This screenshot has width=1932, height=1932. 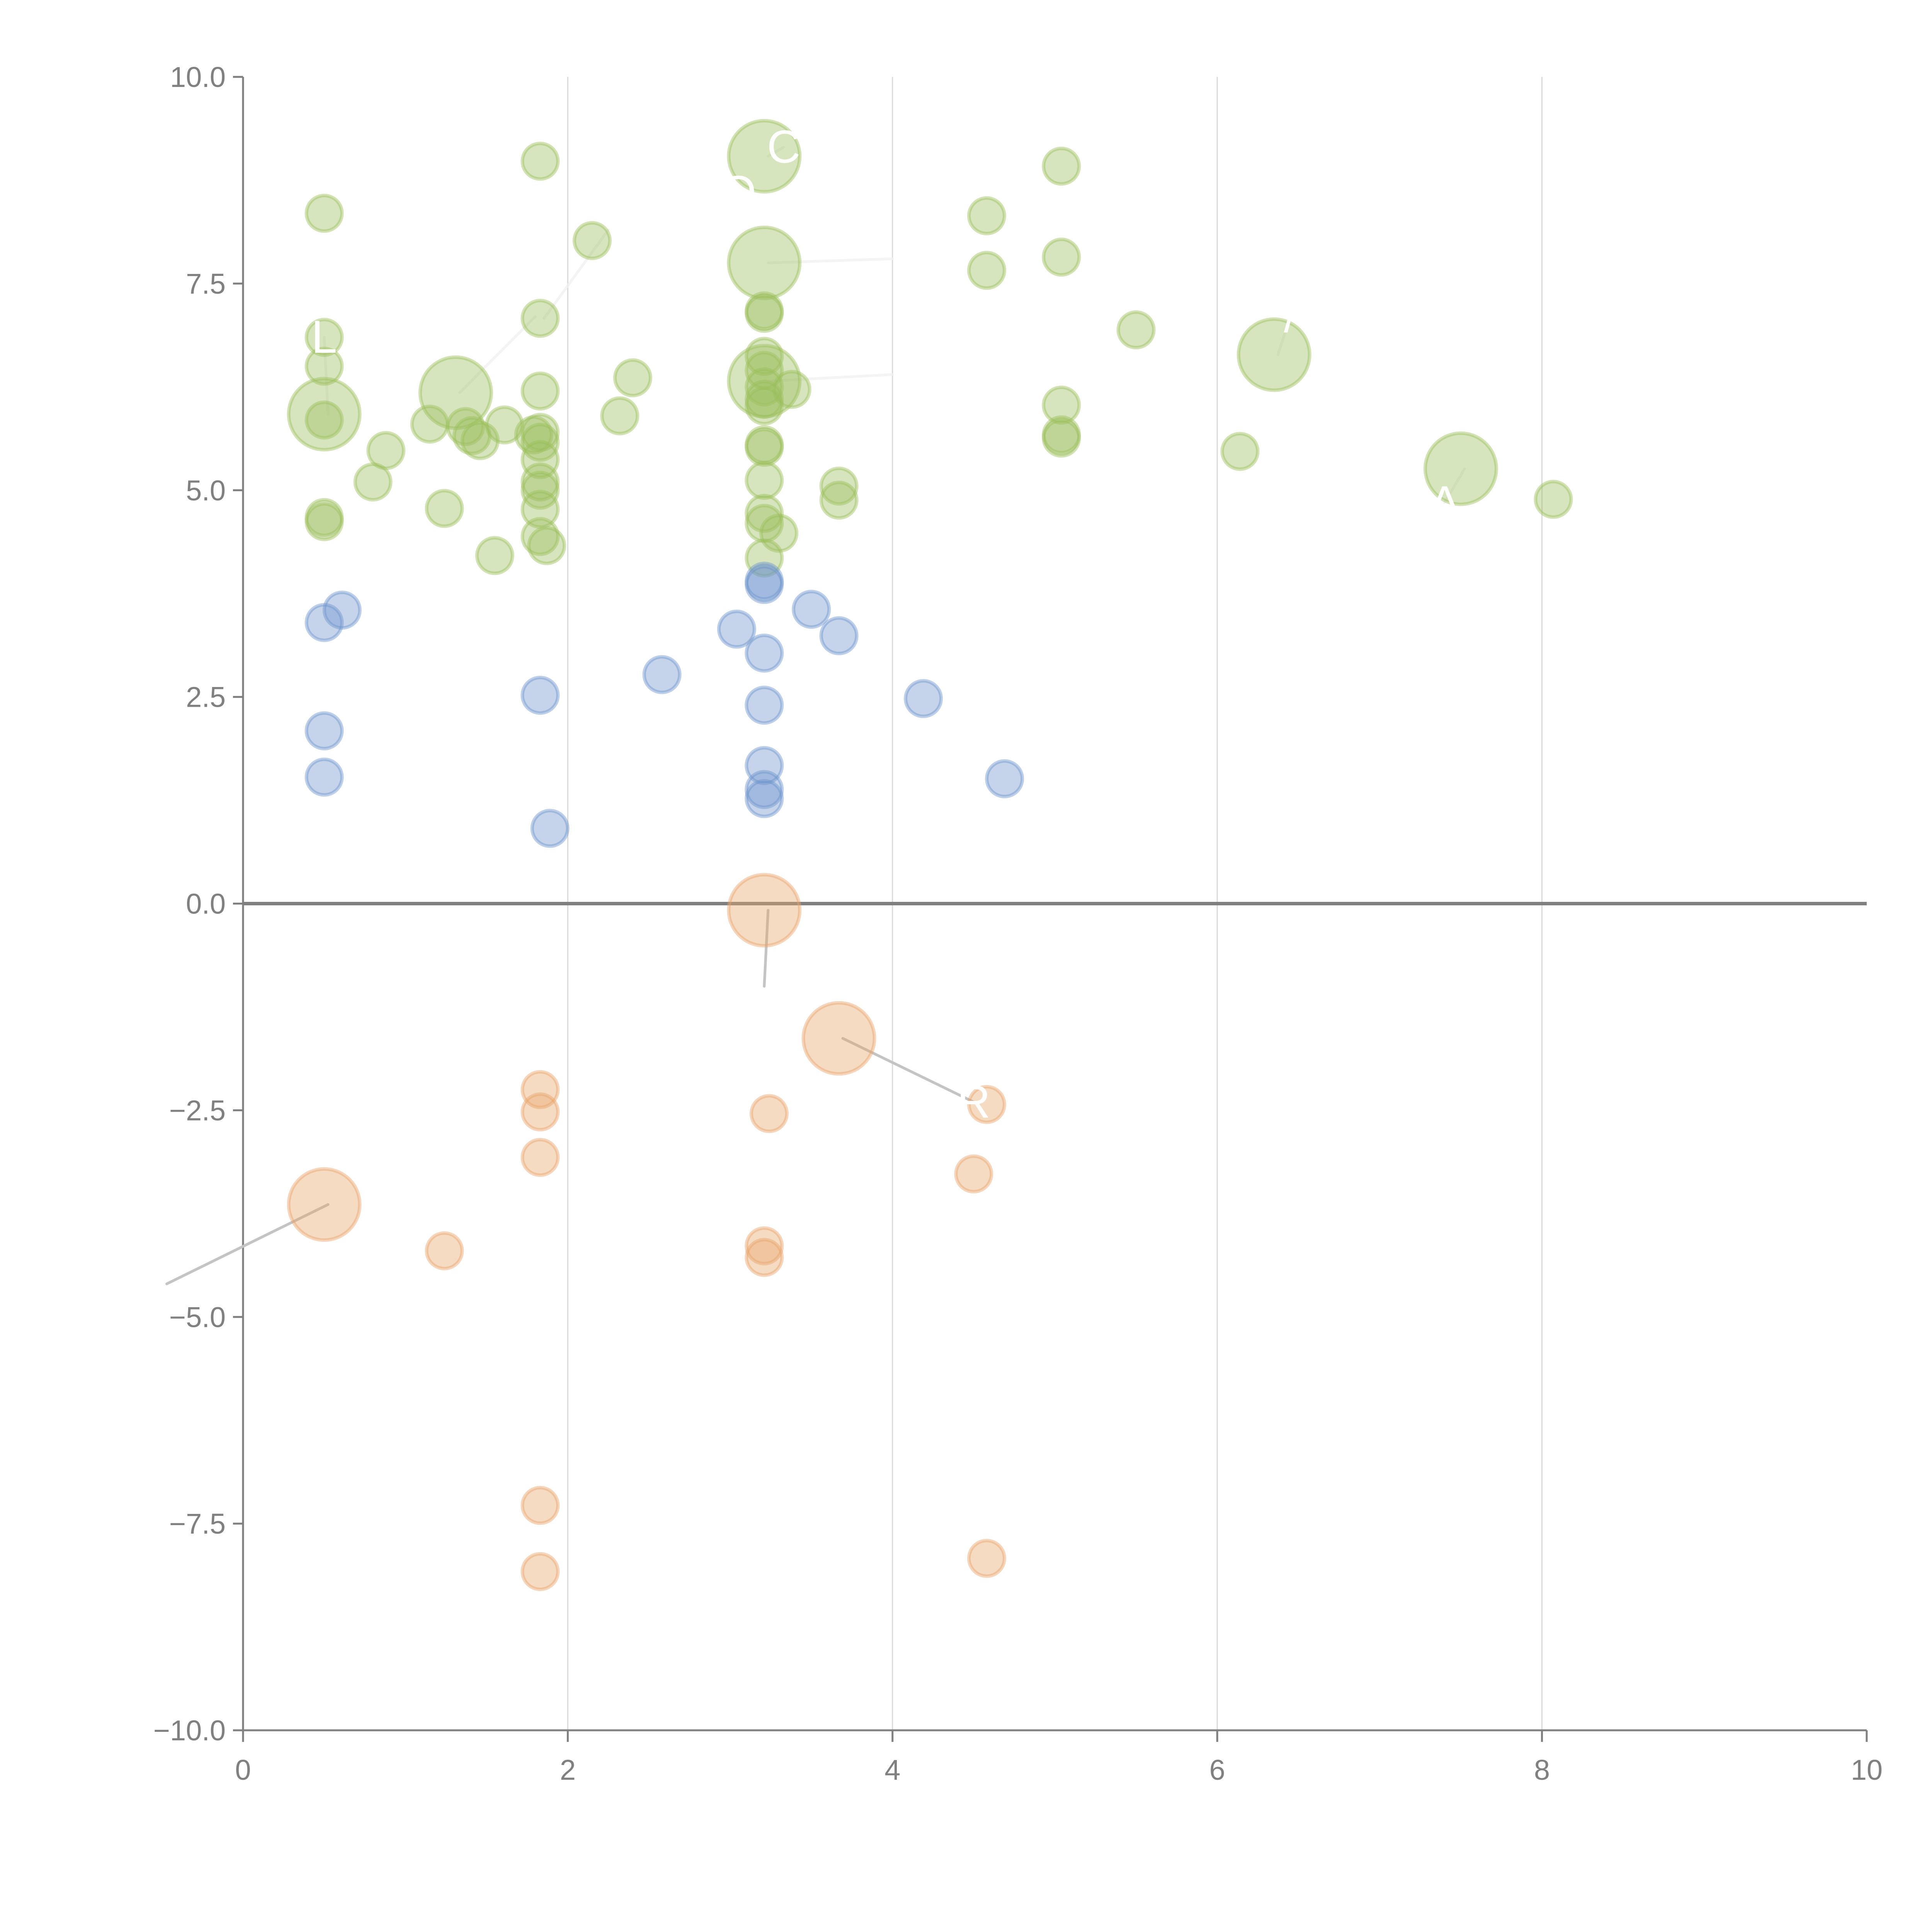 What do you see at coordinates (738, 192) in the screenshot?
I see `bubble-label: O` at bounding box center [738, 192].